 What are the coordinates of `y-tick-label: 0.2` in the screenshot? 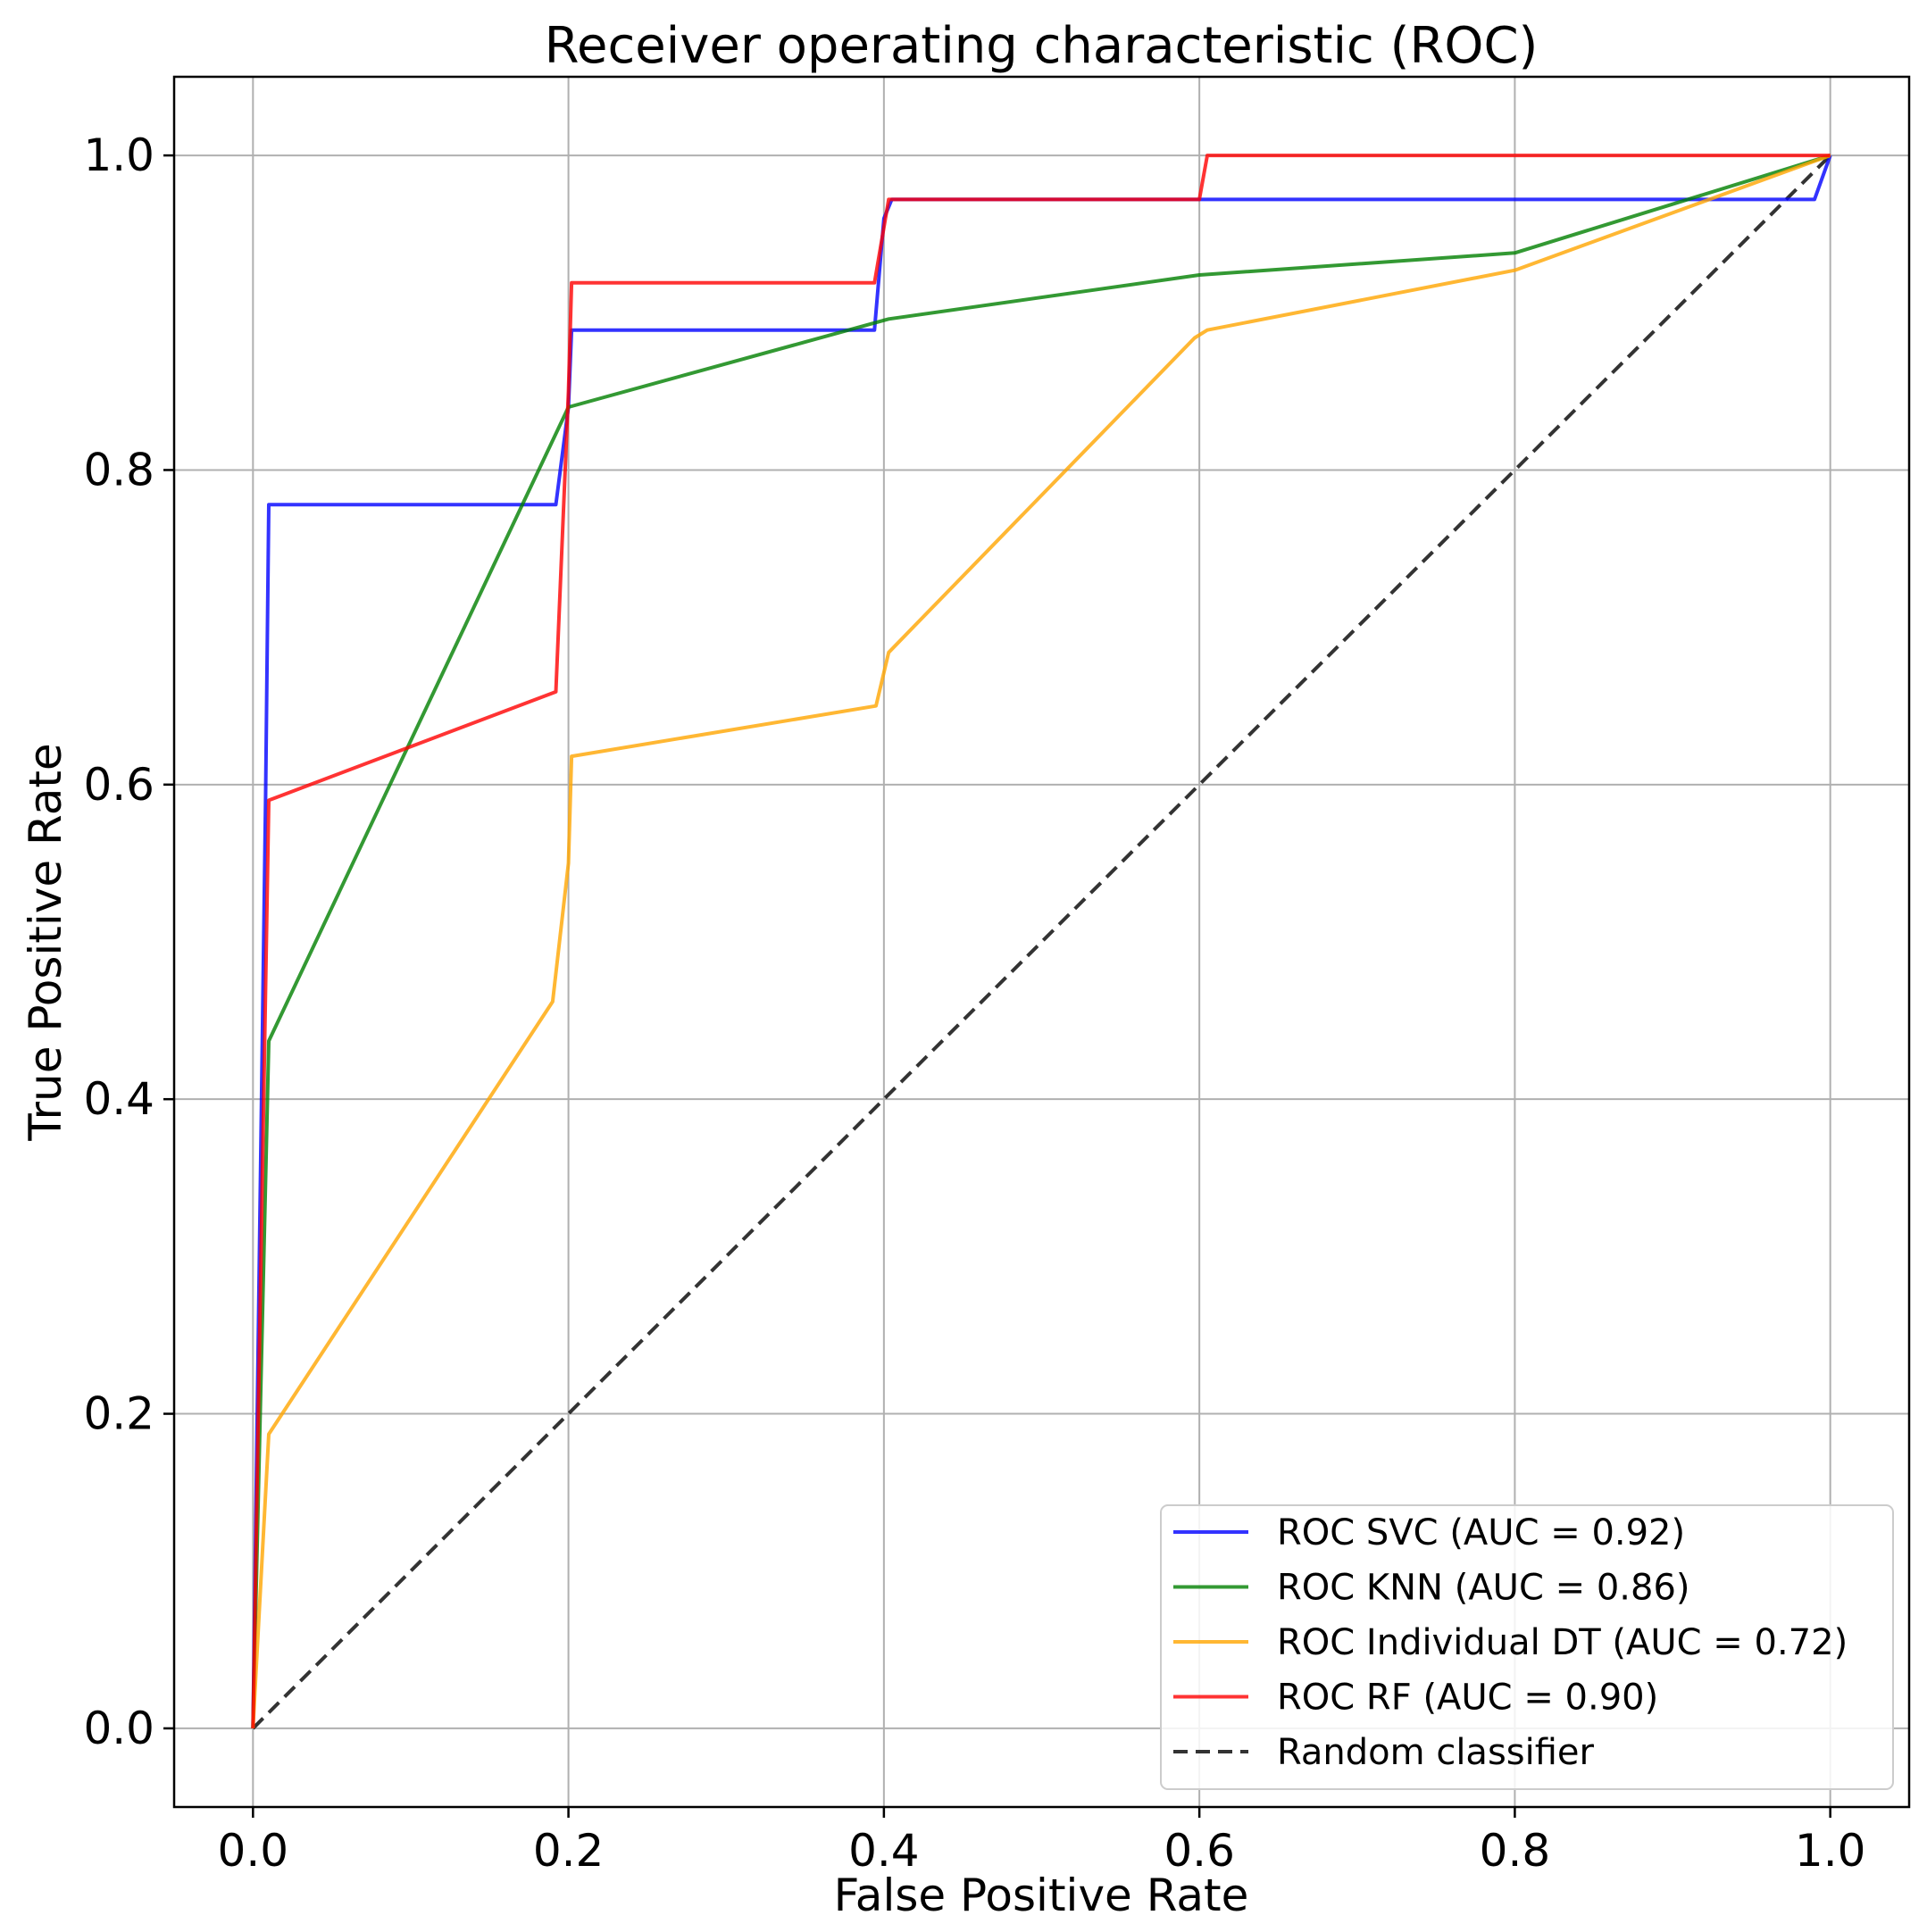 It's located at (118, 1414).